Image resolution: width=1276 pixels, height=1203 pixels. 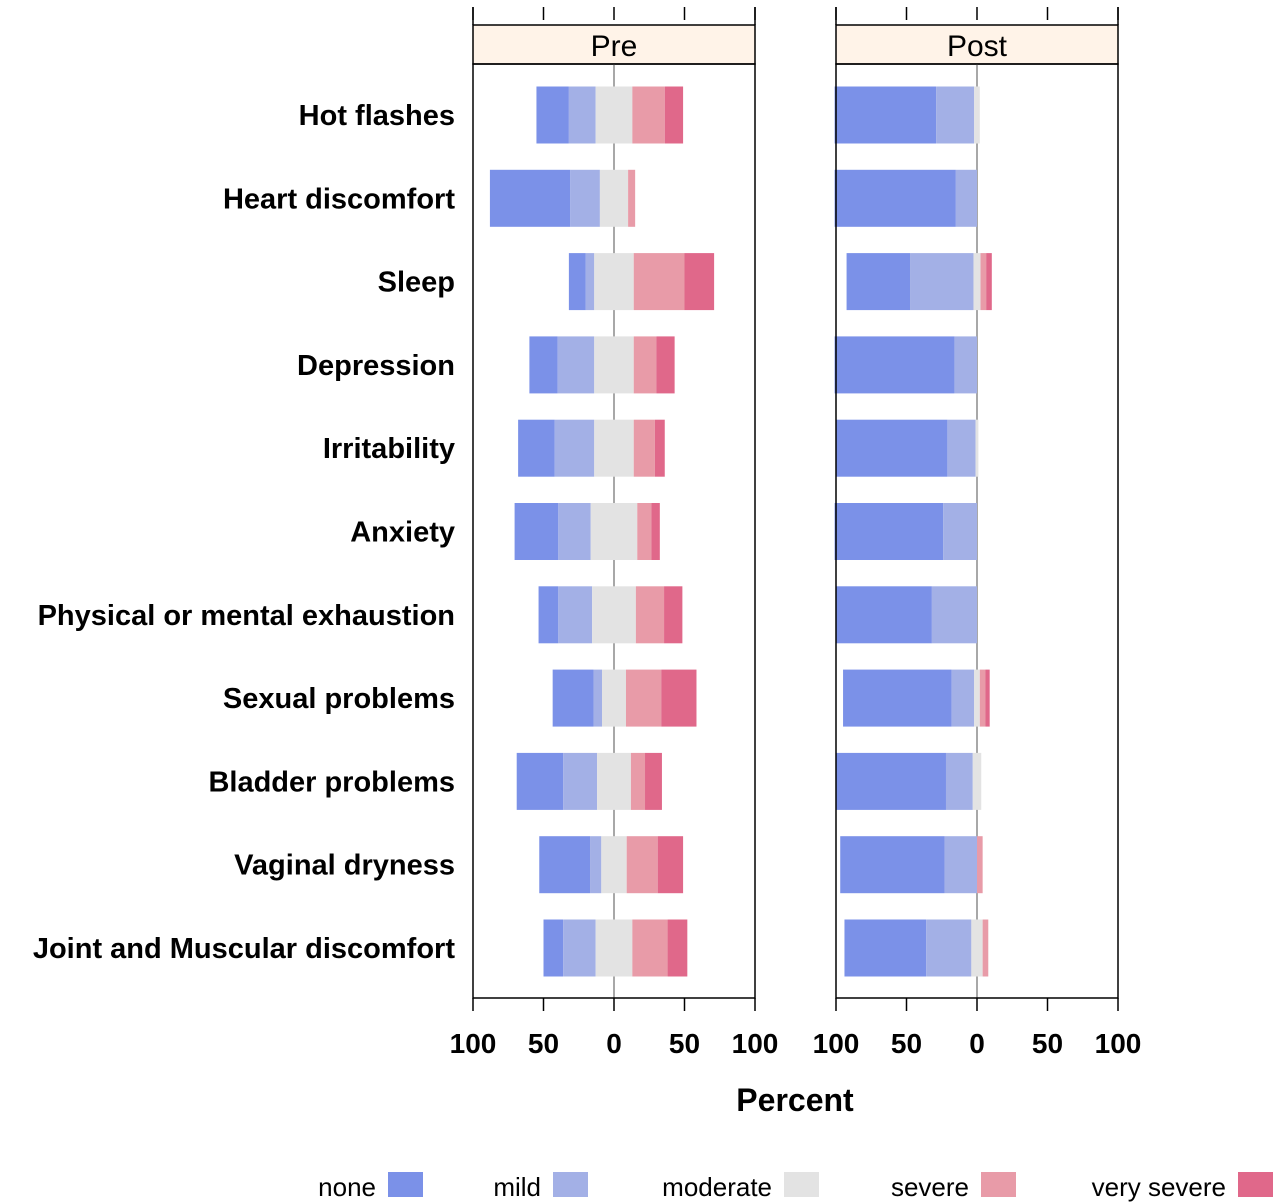 I want to click on category-label-joint-and-muscular-discomfort: Joint and Muscular discomfort, so click(x=244, y=949).